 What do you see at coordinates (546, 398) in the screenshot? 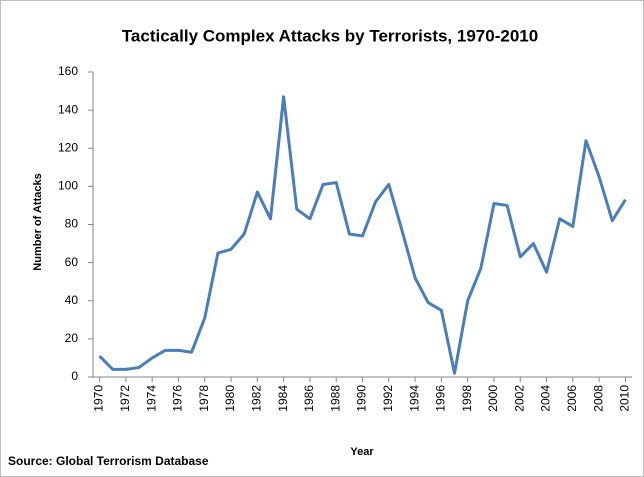
I see `x-tick-label: 2004` at bounding box center [546, 398].